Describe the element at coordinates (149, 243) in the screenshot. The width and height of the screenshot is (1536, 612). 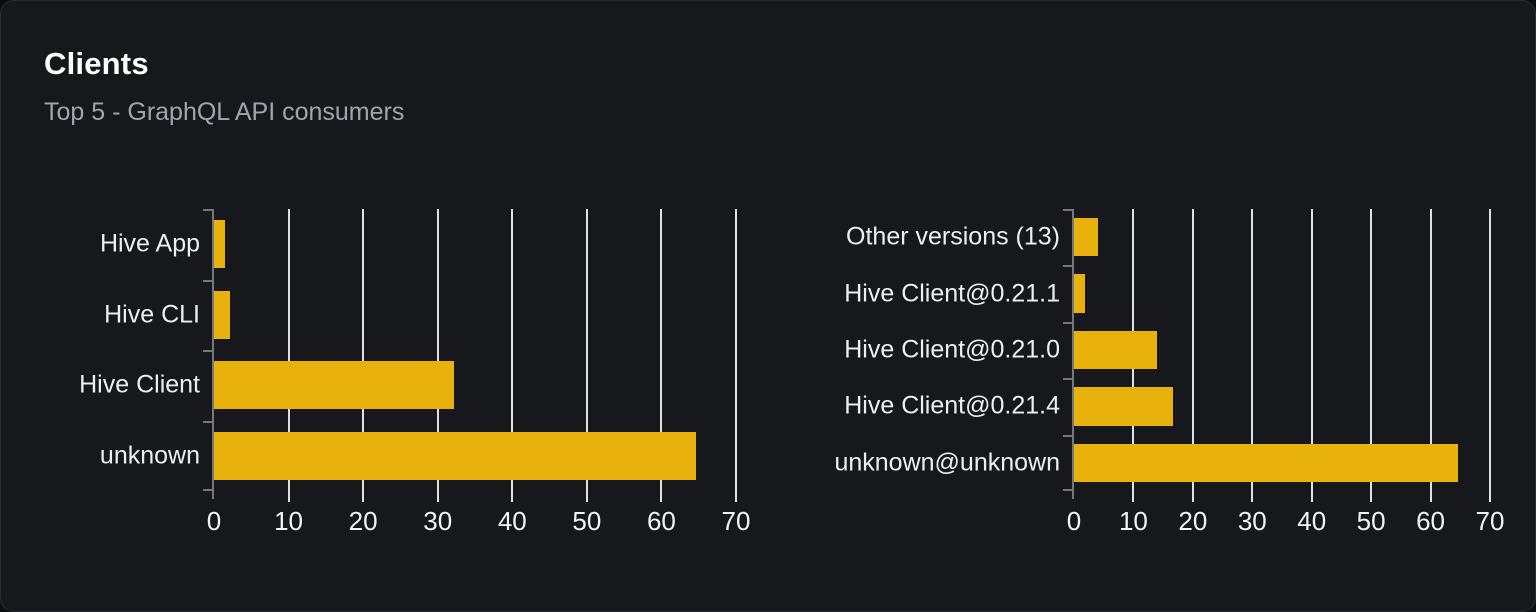
I see `category-label: Hive App` at that location.